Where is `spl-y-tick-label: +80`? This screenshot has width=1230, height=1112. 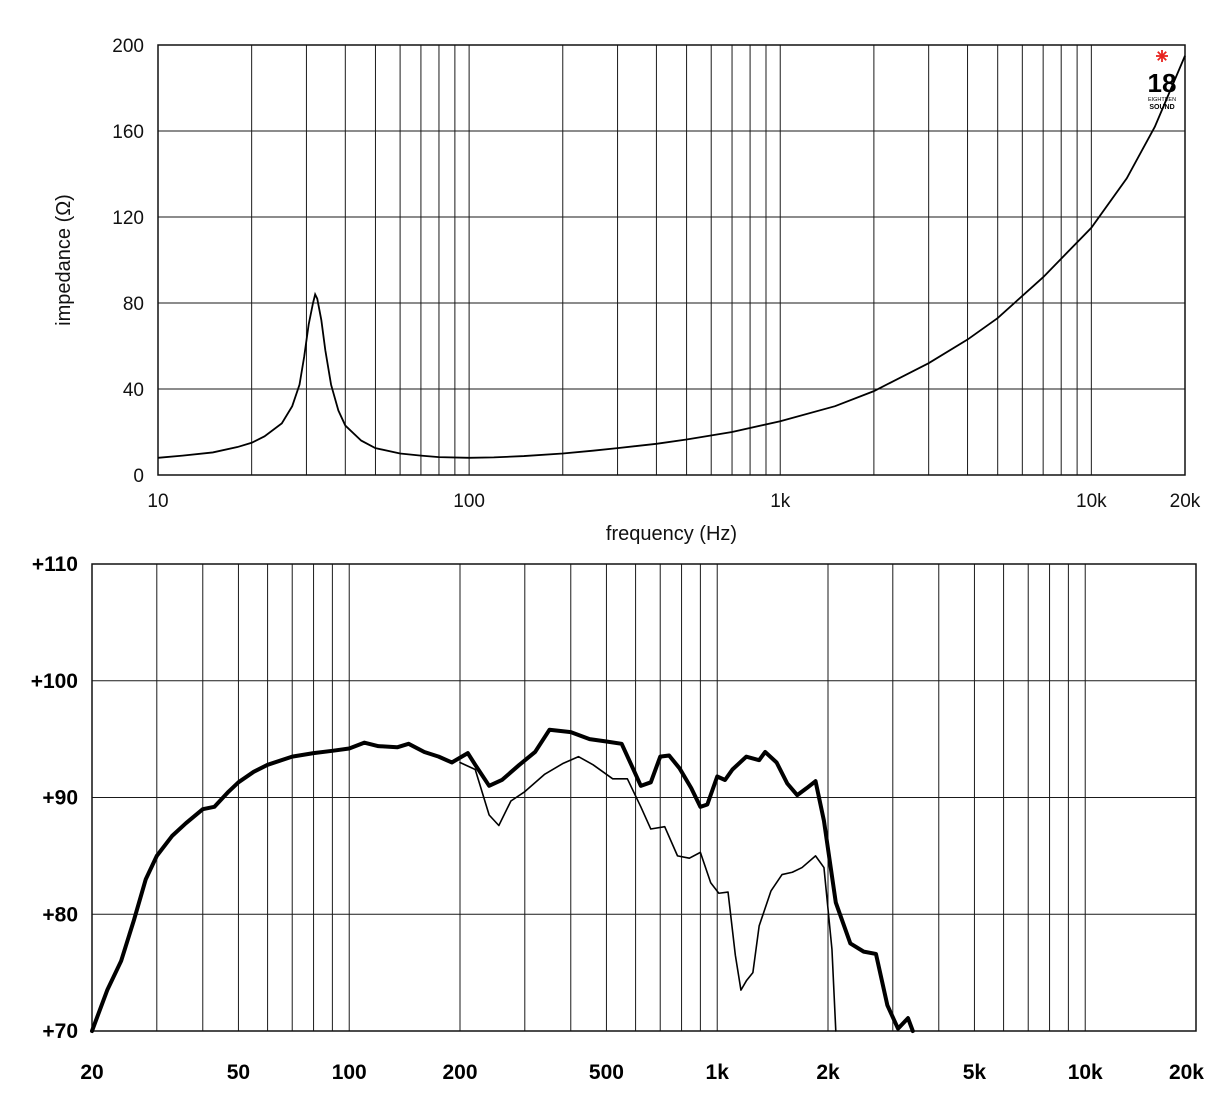 spl-y-tick-label: +80 is located at coordinates (60, 914).